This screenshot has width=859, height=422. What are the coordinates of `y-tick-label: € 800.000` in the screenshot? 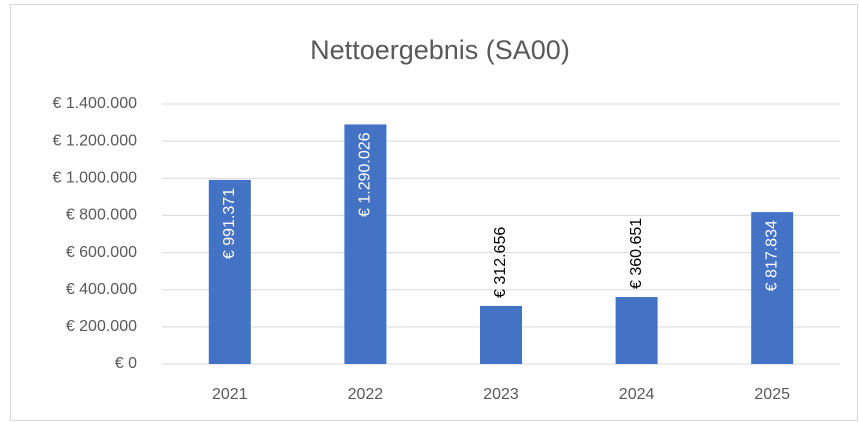 It's located at (101, 215).